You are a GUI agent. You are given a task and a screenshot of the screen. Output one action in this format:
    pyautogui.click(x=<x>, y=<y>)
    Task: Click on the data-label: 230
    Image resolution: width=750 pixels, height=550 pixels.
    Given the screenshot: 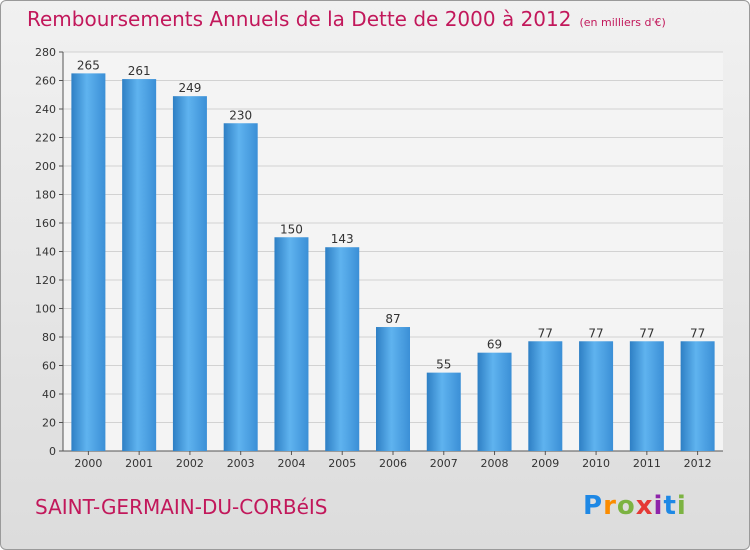 What is the action you would take?
    pyautogui.click(x=240, y=115)
    